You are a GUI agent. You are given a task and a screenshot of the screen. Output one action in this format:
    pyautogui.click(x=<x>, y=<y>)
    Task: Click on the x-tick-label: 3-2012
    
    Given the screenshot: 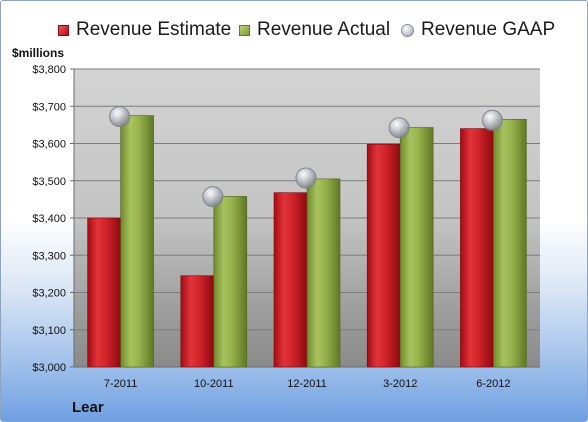 What is the action you would take?
    pyautogui.click(x=400, y=384)
    